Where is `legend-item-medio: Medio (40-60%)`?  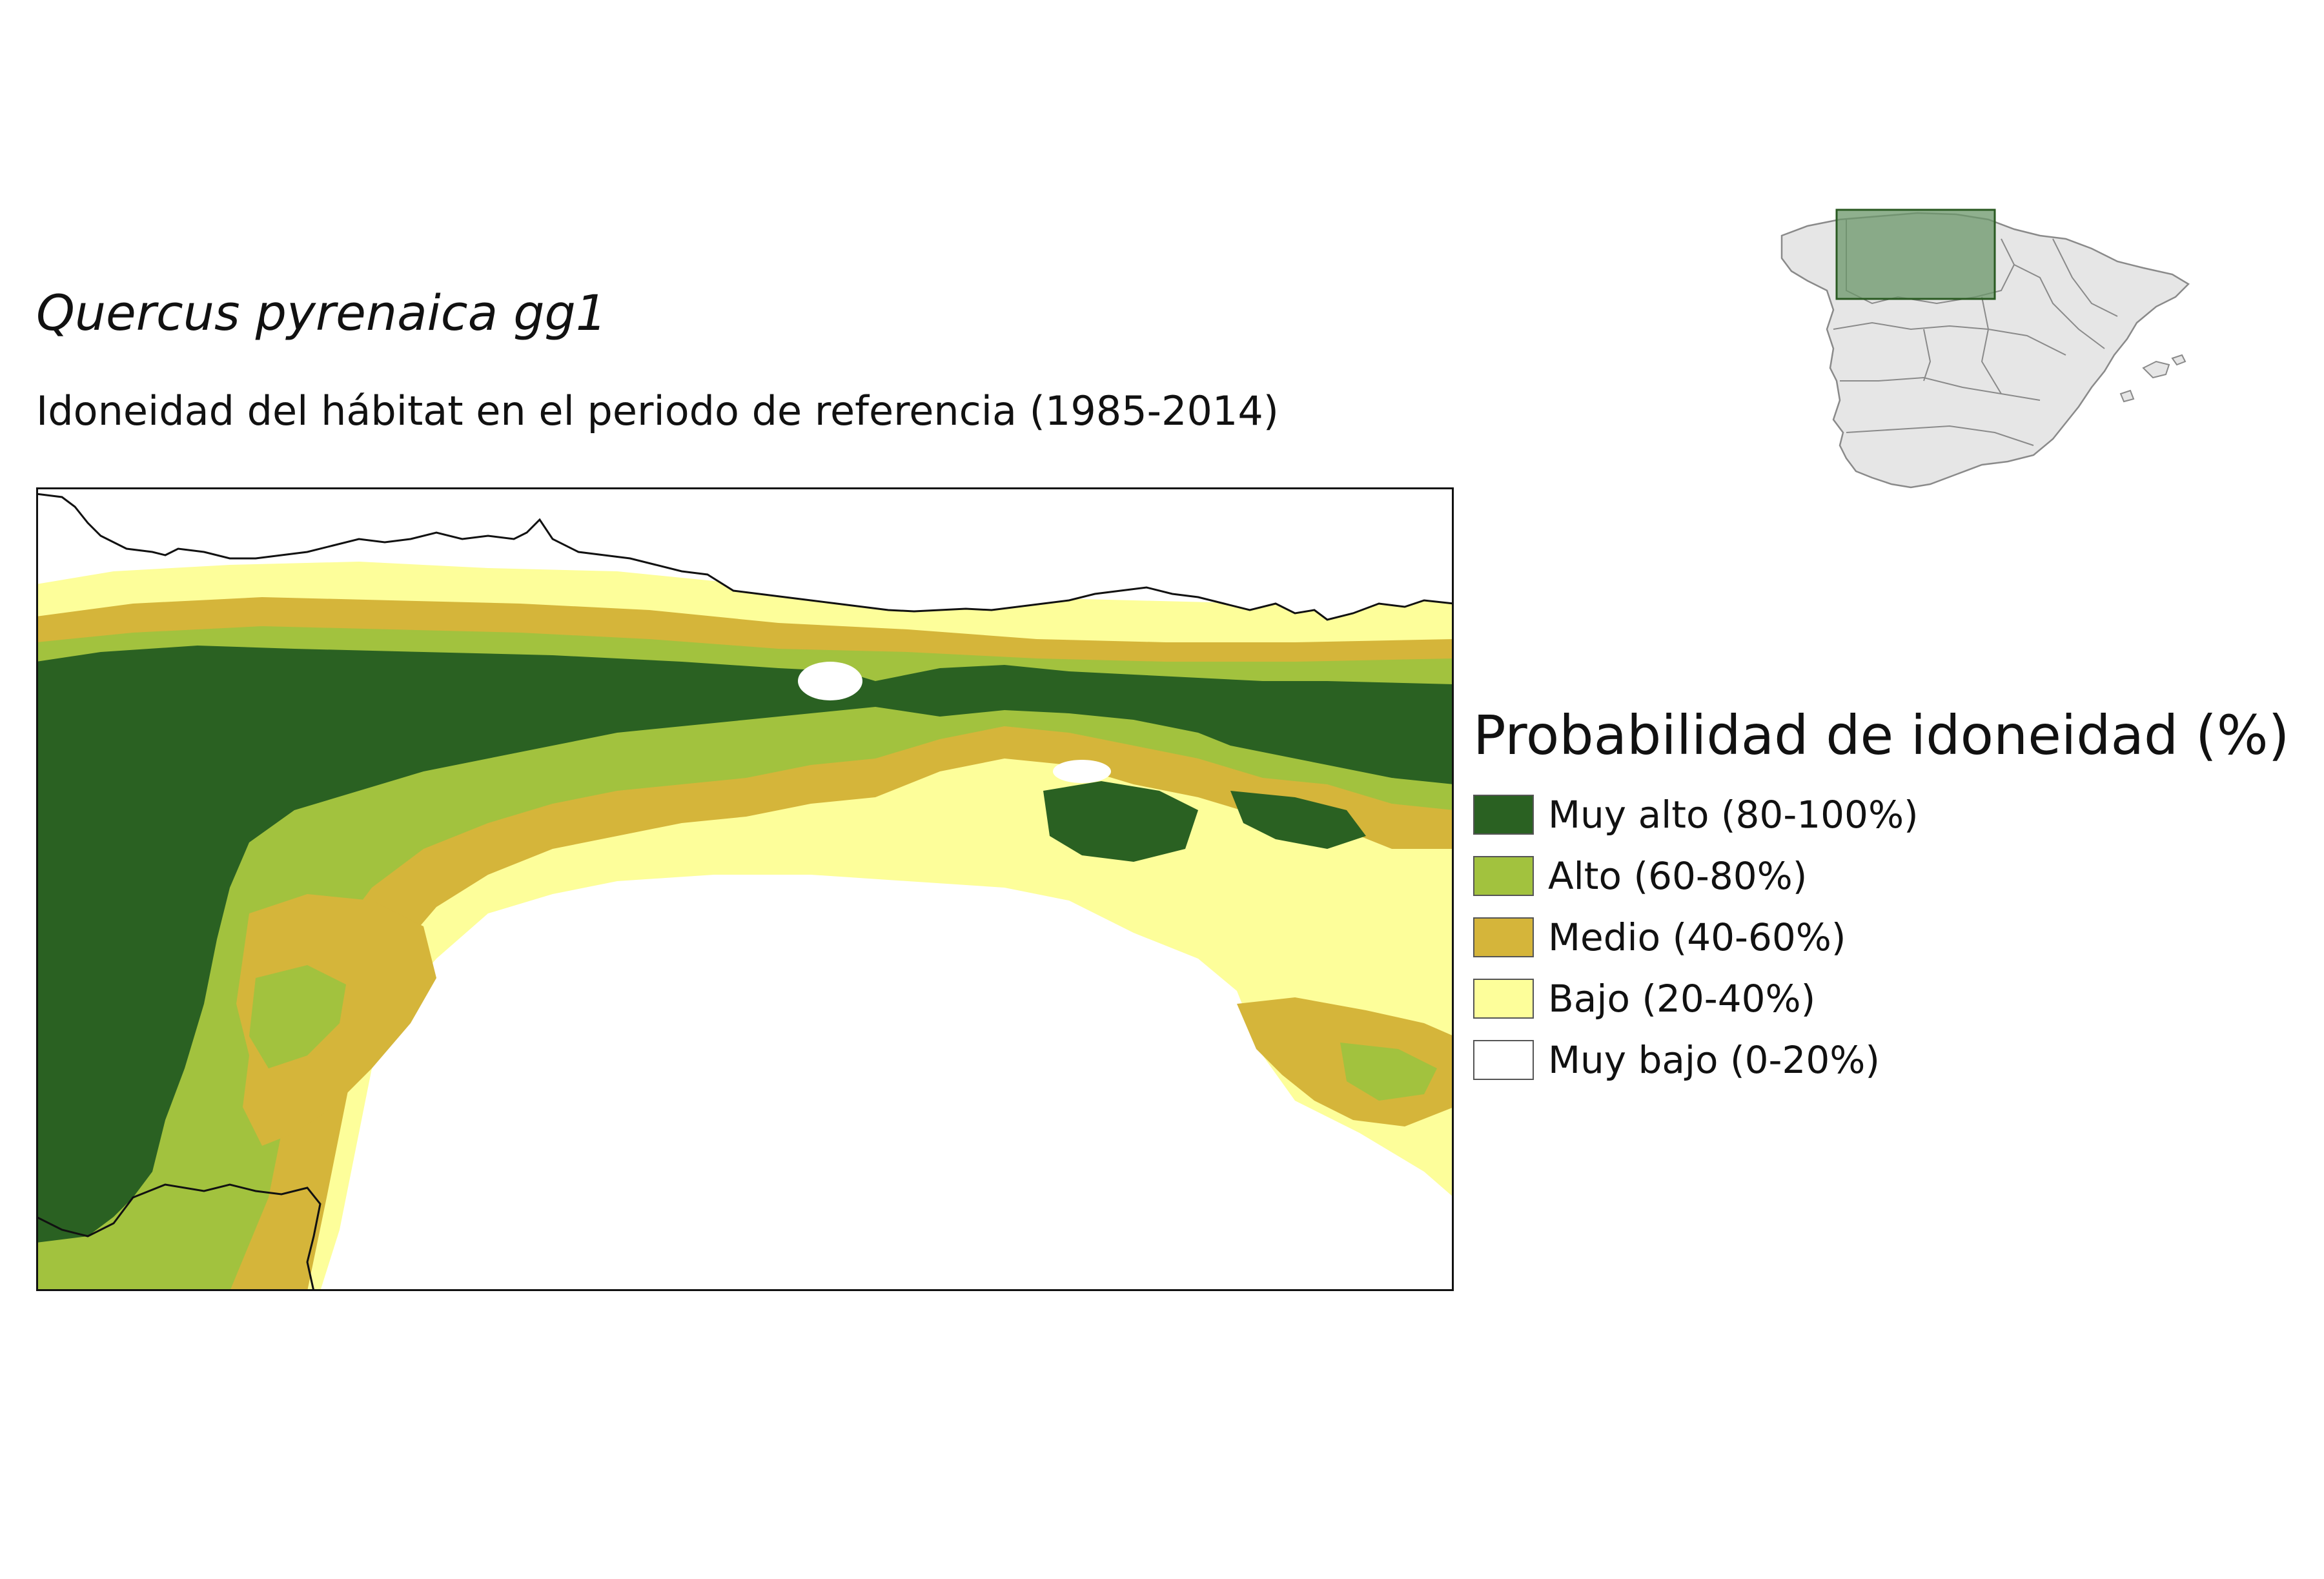 legend-item-medio: Medio (40-60%) is located at coordinates (1881, 937).